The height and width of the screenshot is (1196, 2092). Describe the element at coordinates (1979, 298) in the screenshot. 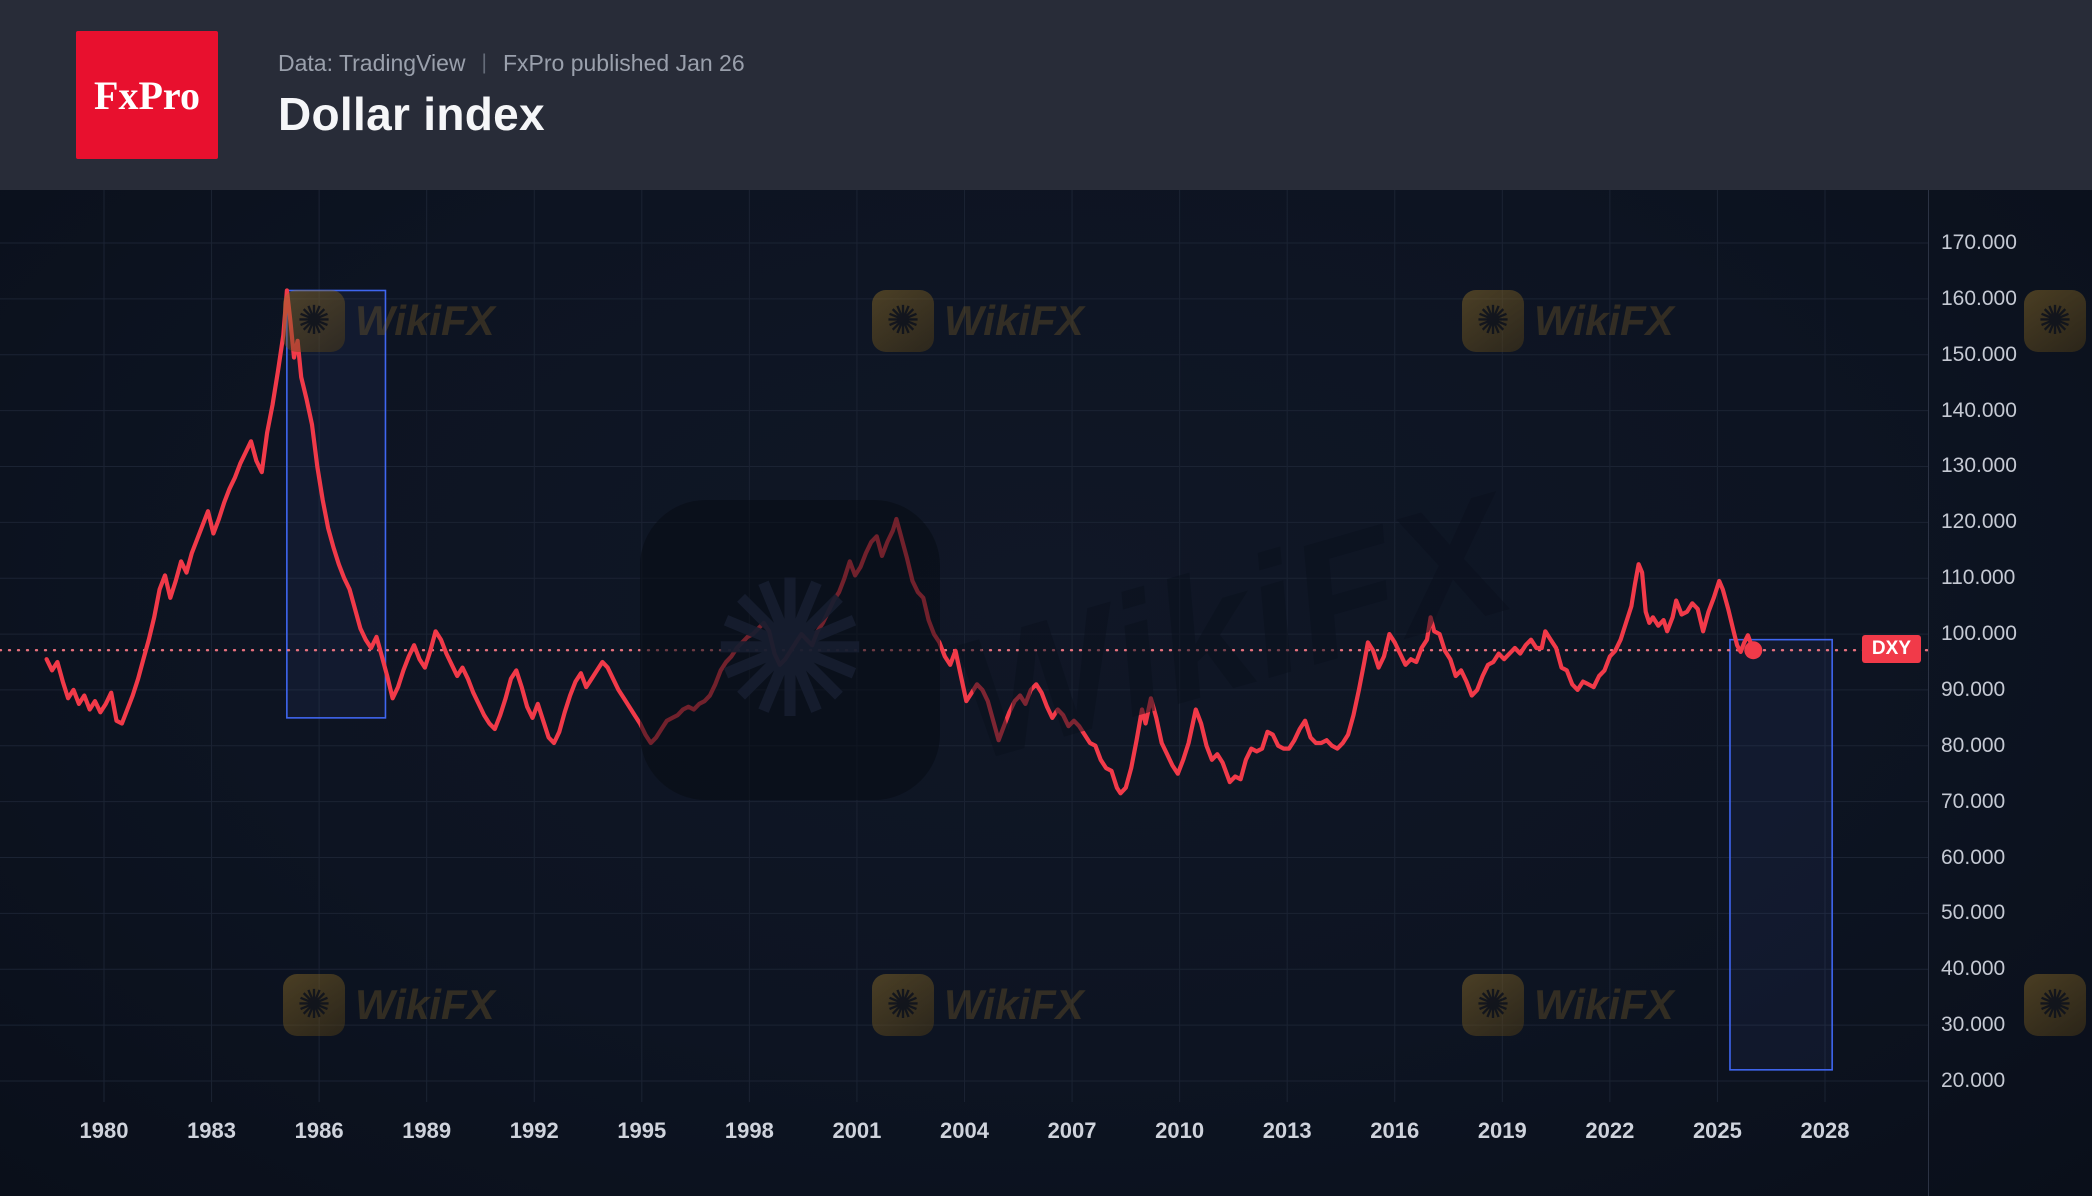

I see `price-axis-label: 160.000` at that location.